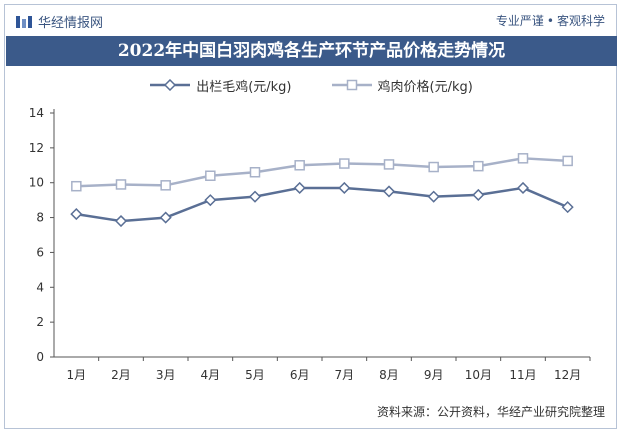 The image size is (623, 435). Describe the element at coordinates (166, 375) in the screenshot. I see `x-tick-label: 3月` at that location.